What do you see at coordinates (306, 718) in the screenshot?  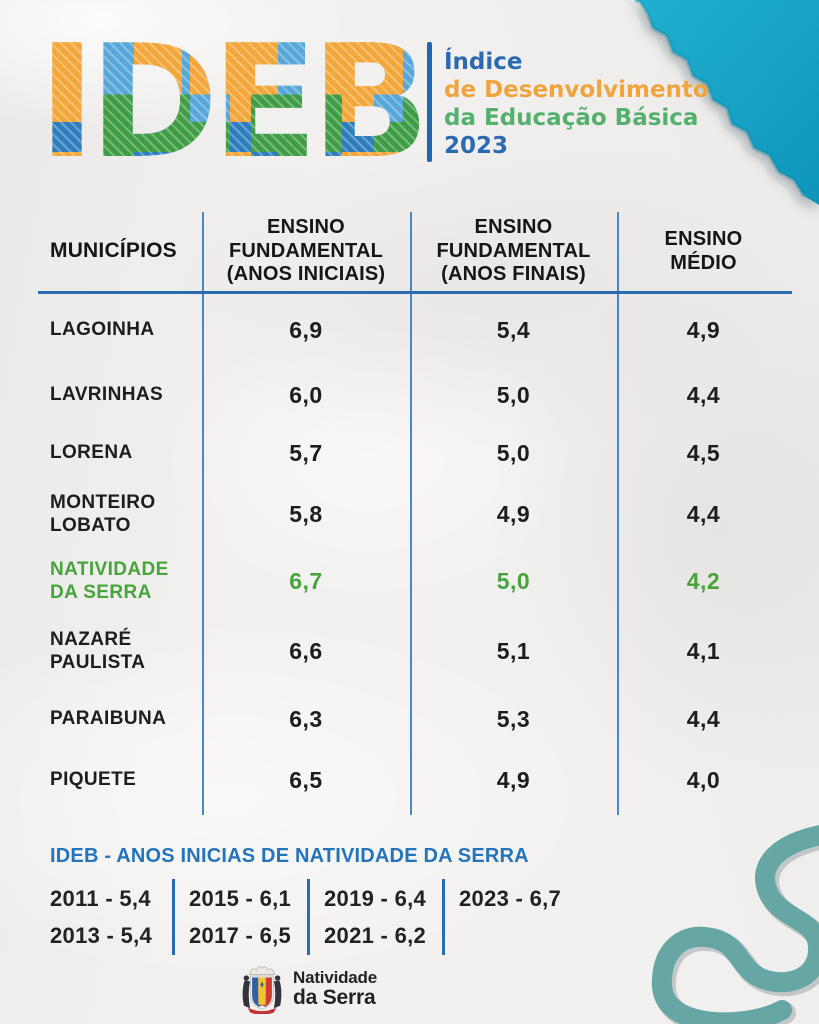 I see `score-anos-iniciais: 6,3` at bounding box center [306, 718].